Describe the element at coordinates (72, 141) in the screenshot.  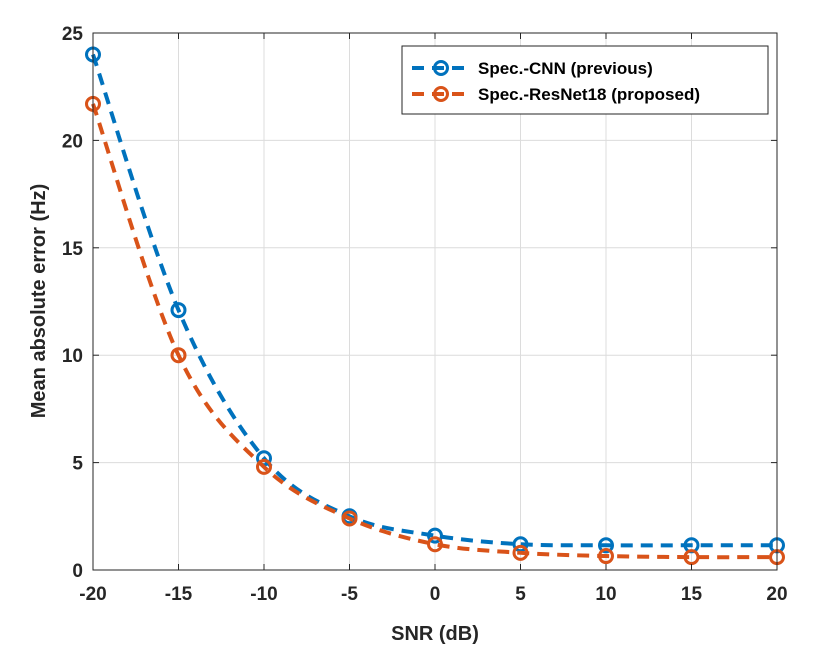
I see `y-tick-label: 20` at that location.